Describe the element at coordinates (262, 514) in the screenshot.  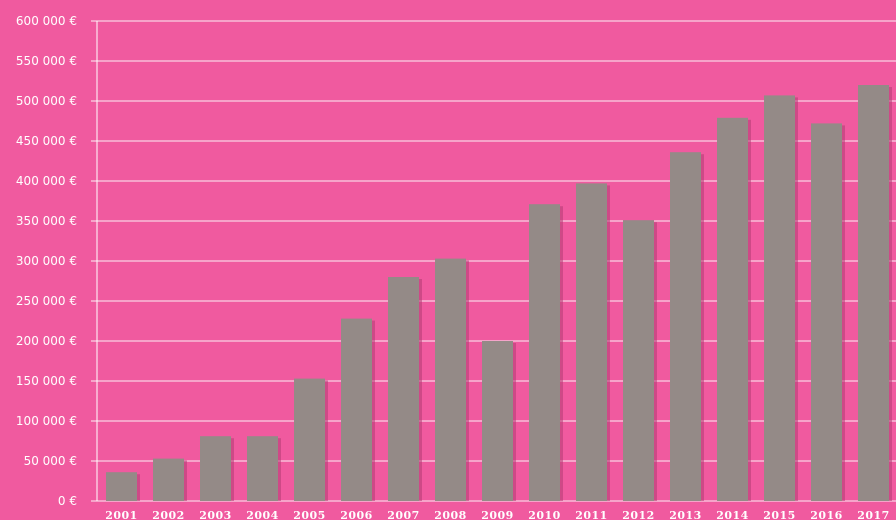
I see `x-tick-label: 2004` at that location.